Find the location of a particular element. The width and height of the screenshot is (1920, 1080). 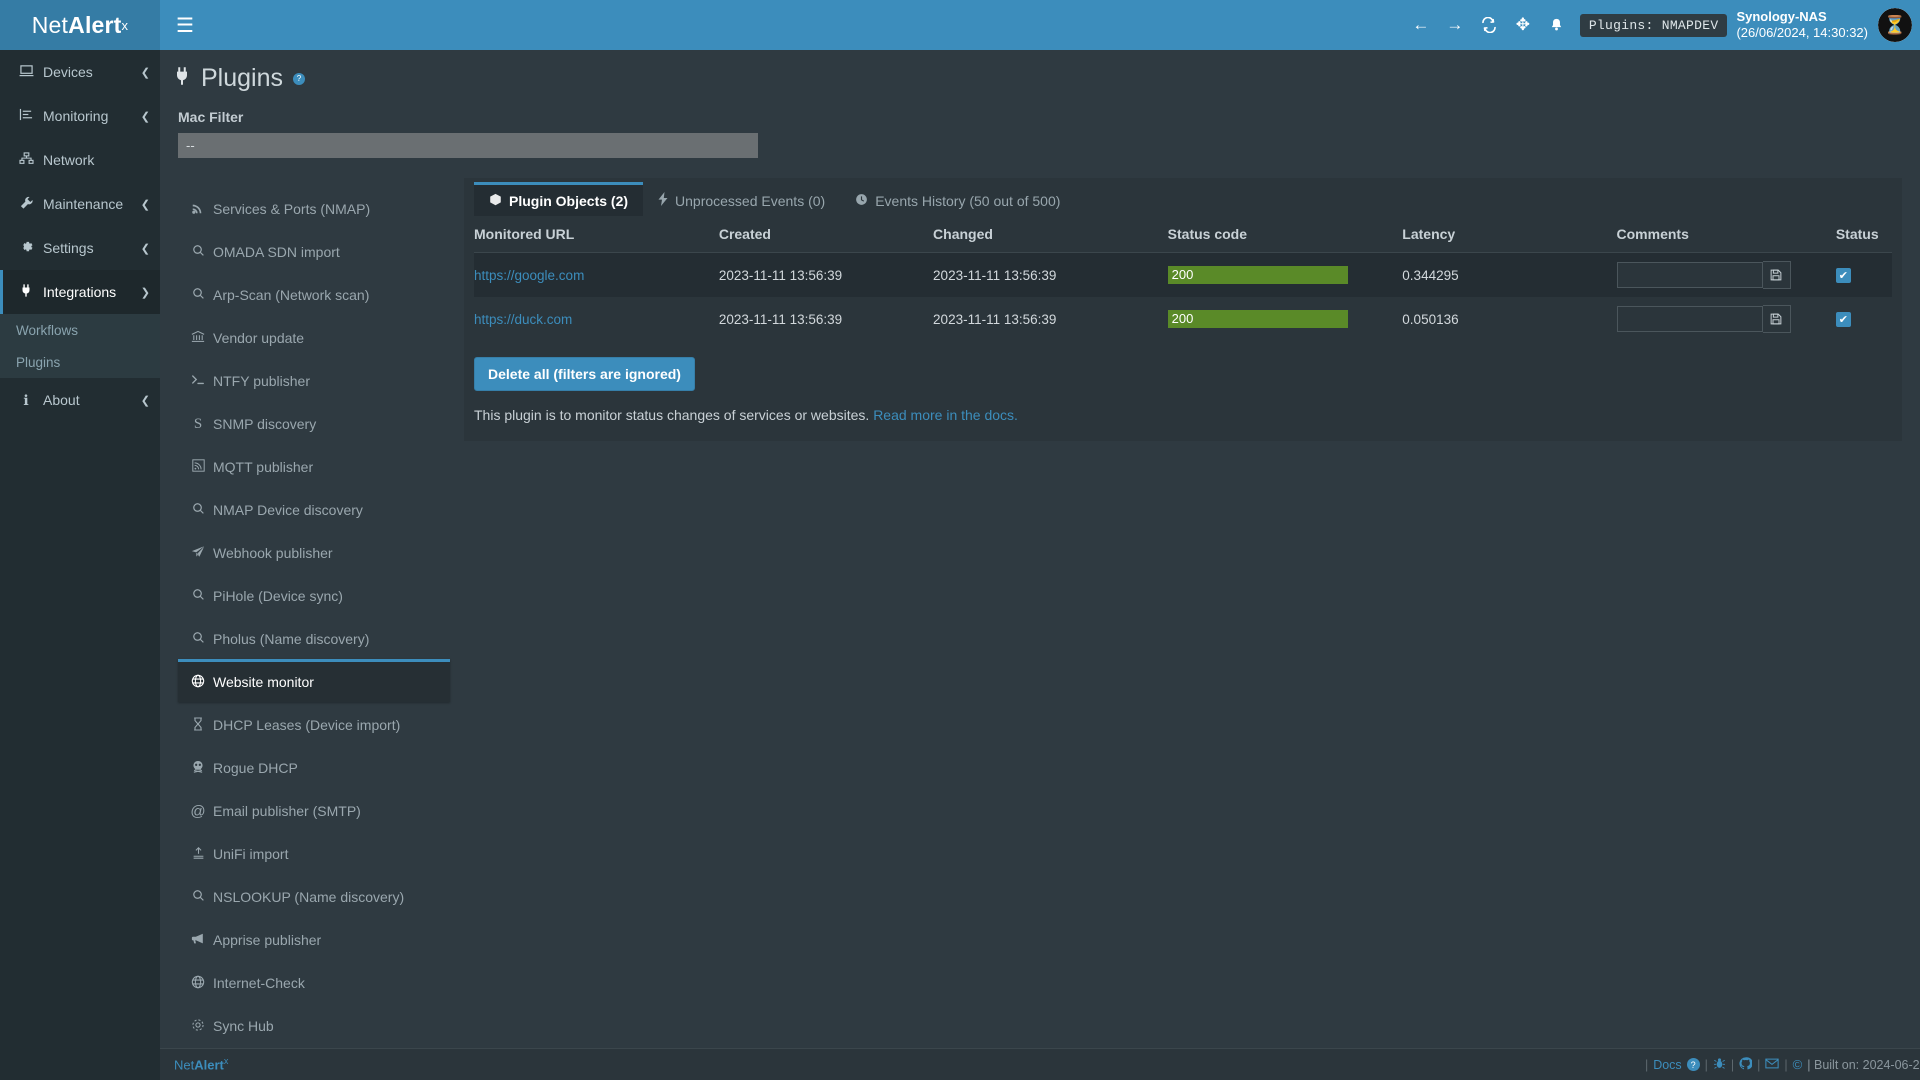

sidebar-item-about: ℹ About ❮ is located at coordinates (80, 400).